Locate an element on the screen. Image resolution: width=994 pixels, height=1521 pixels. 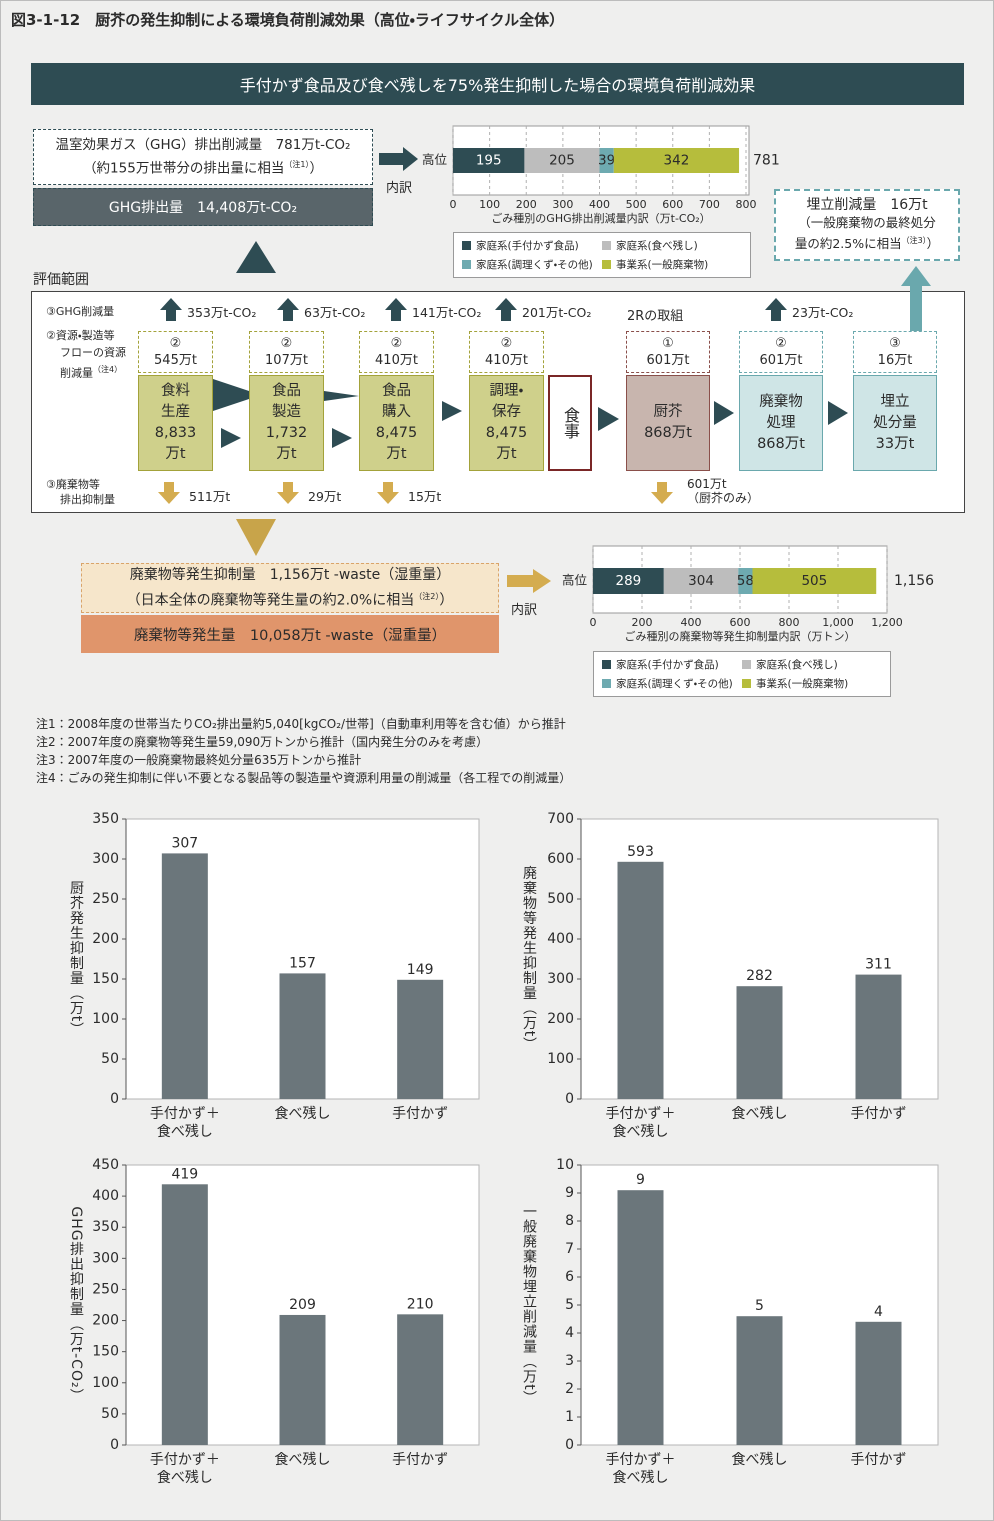
y-tick-label: 450 is located at coordinates (105, 1165).